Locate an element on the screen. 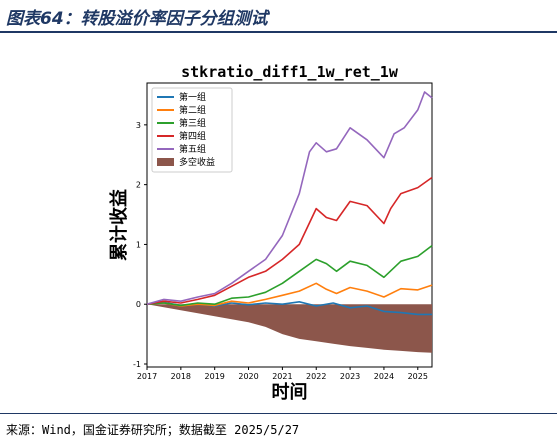 The height and width of the screenshot is (445, 557). legend-label: 第四组 is located at coordinates (192, 136).